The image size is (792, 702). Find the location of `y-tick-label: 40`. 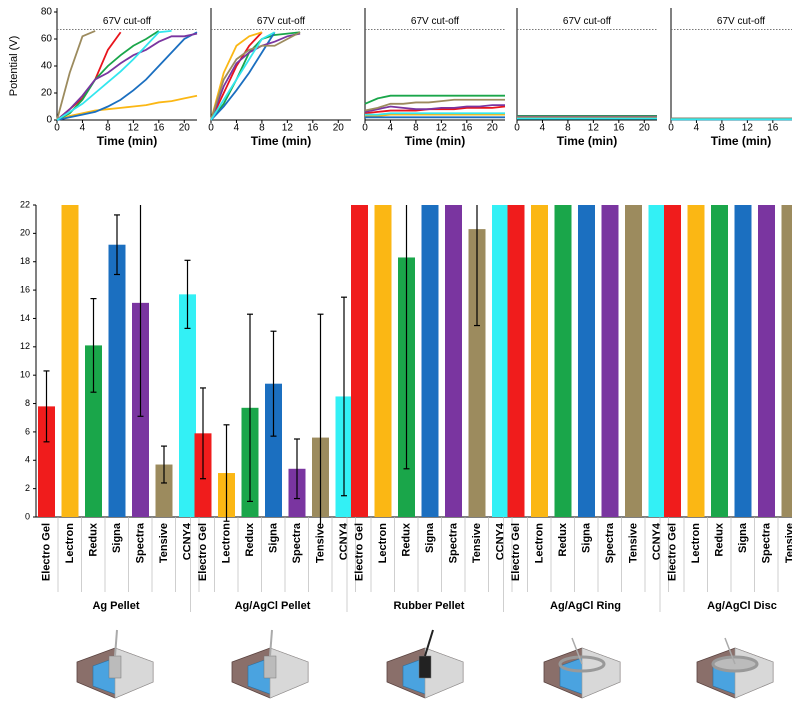

y-tick-label: 40 is located at coordinates (47, 66).